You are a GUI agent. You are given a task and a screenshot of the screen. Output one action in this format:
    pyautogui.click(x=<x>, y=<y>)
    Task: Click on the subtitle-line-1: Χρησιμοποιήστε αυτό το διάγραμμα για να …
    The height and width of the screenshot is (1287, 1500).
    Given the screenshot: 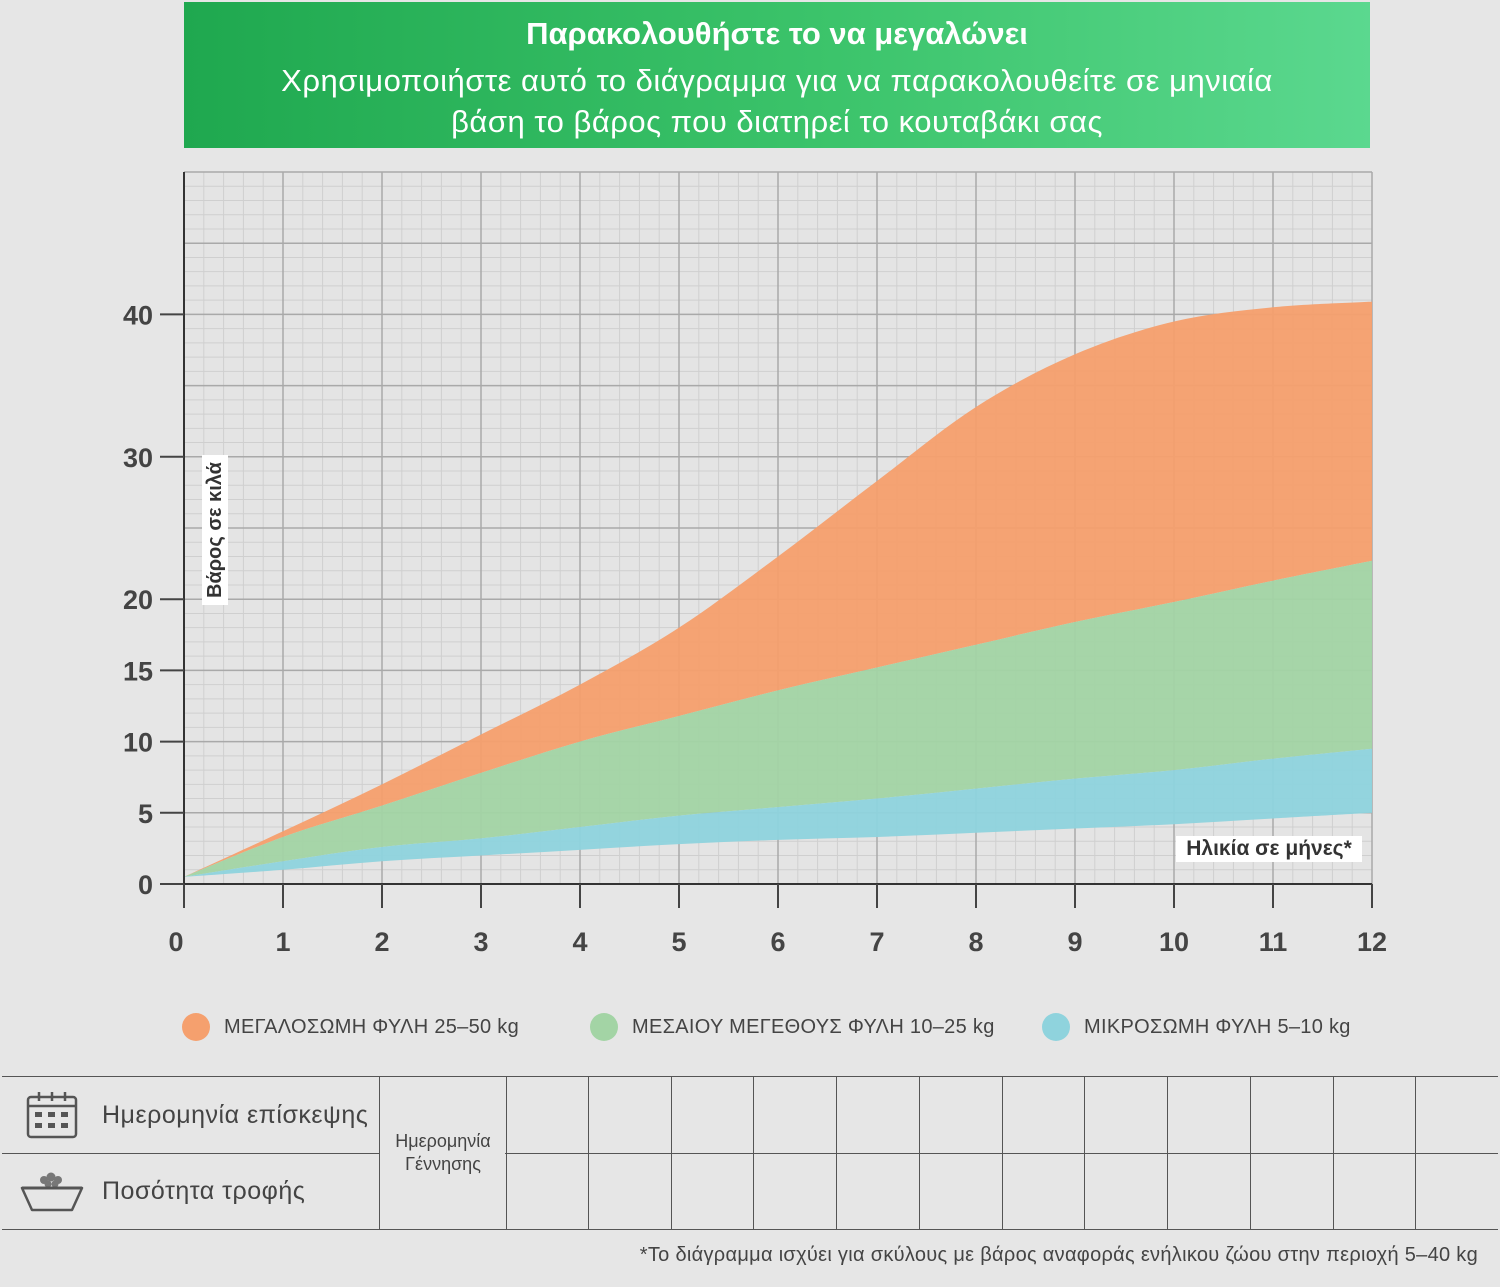 What is the action you would take?
    pyautogui.click(x=777, y=80)
    